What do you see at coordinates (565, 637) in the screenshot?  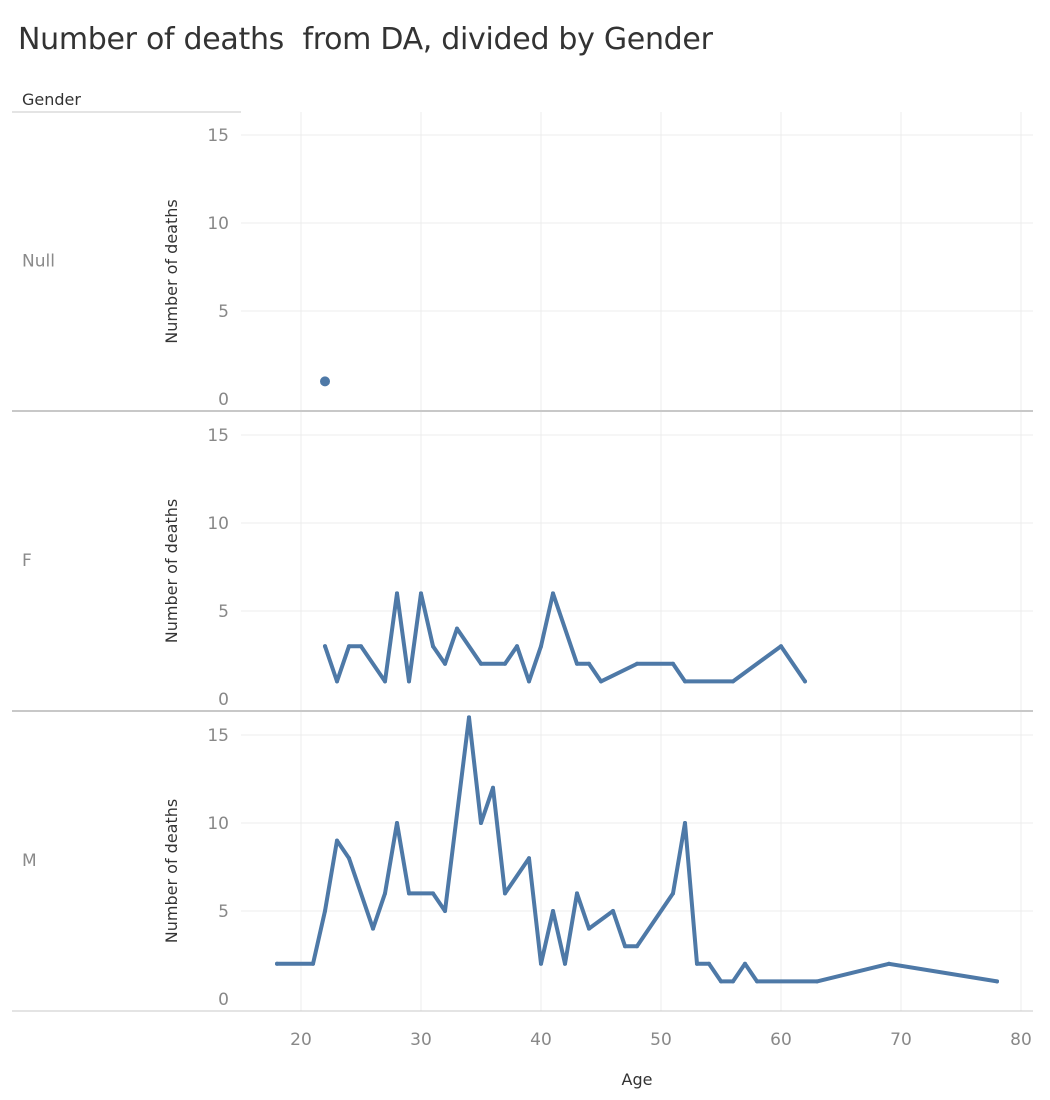 I see `series-line-f` at bounding box center [565, 637].